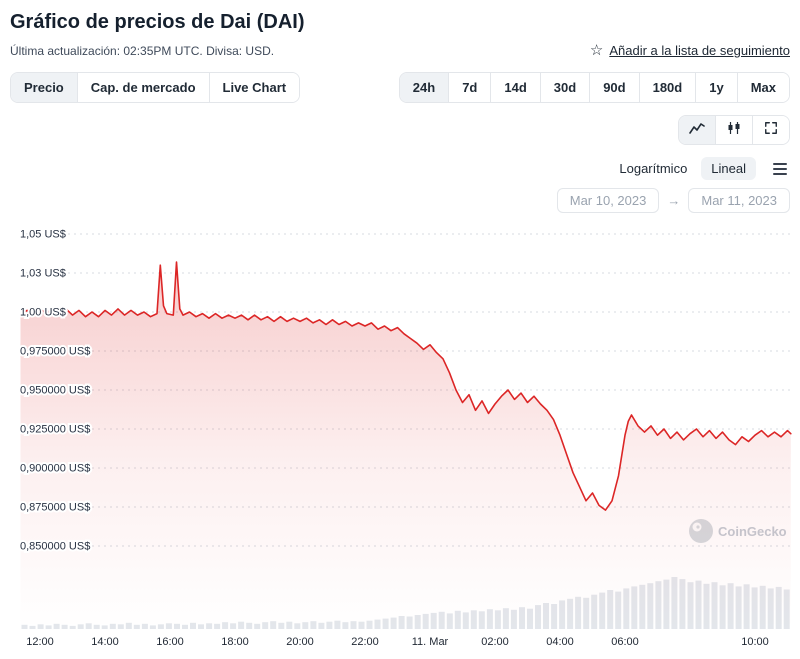 Image resolution: width=800 pixels, height=659 pixels. What do you see at coordinates (55, 352) in the screenshot?
I see `y-axis-label: 0,975000 US$` at bounding box center [55, 352].